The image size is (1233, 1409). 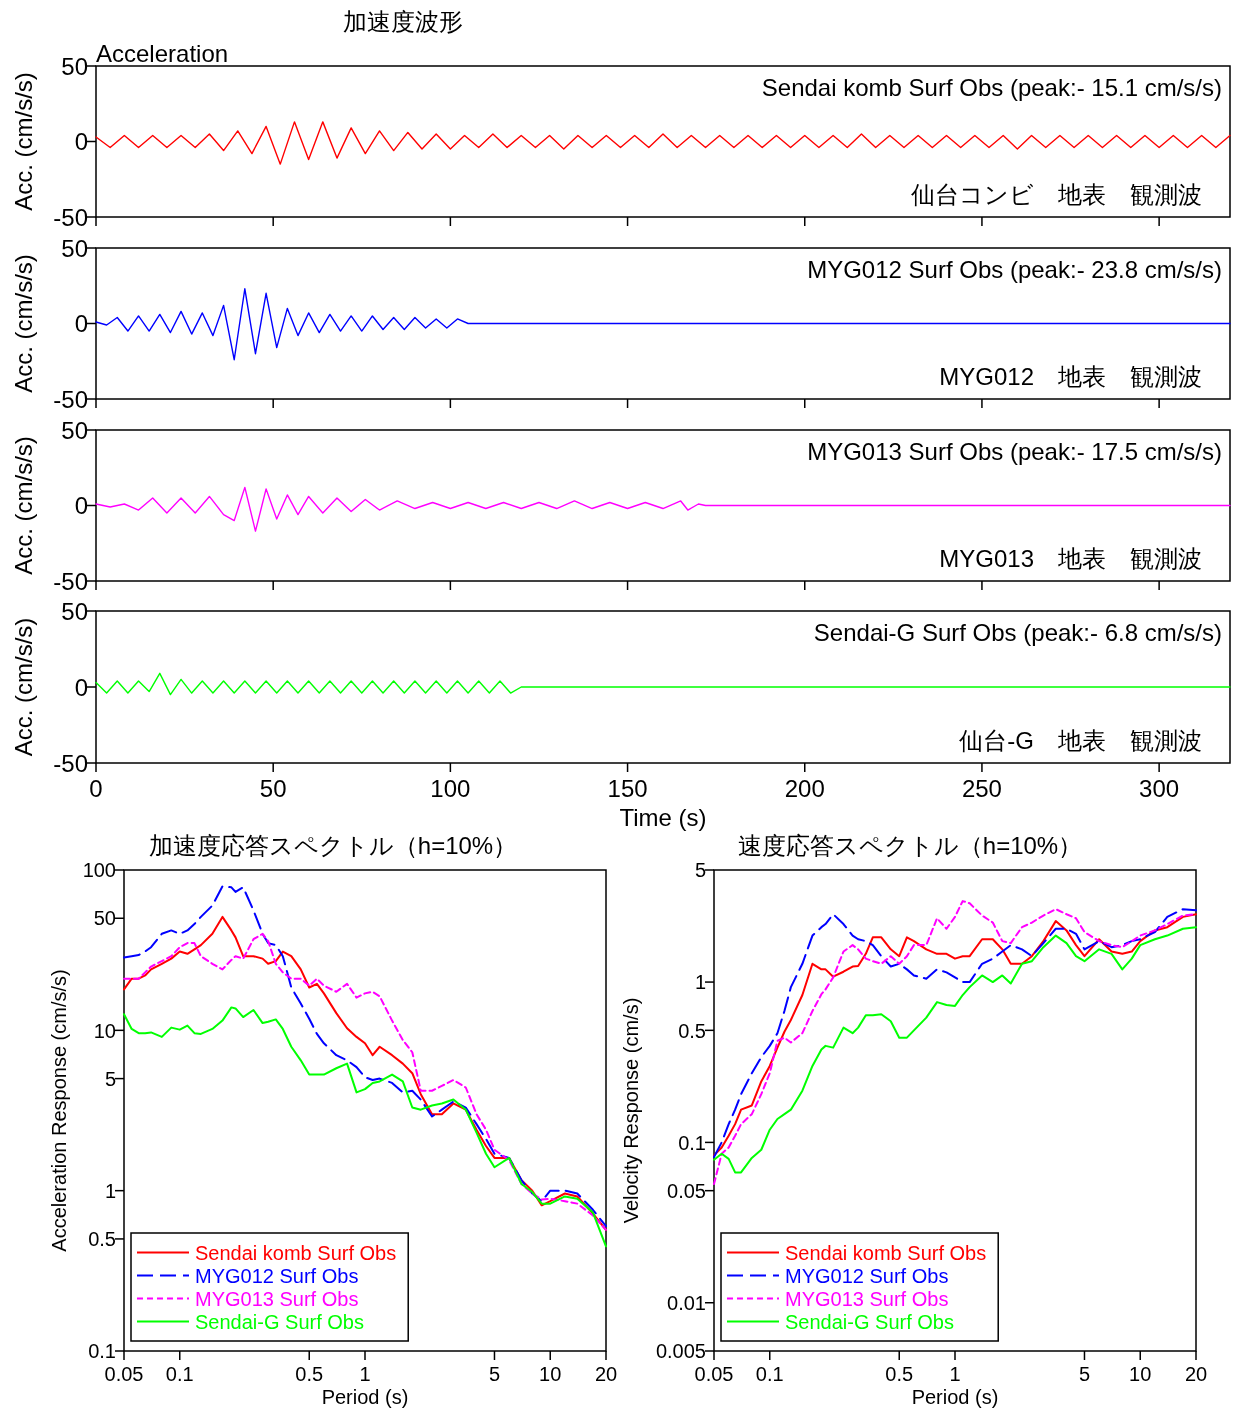 What do you see at coordinates (680, 1351) in the screenshot?
I see `y-tick-label: 0.005` at bounding box center [680, 1351].